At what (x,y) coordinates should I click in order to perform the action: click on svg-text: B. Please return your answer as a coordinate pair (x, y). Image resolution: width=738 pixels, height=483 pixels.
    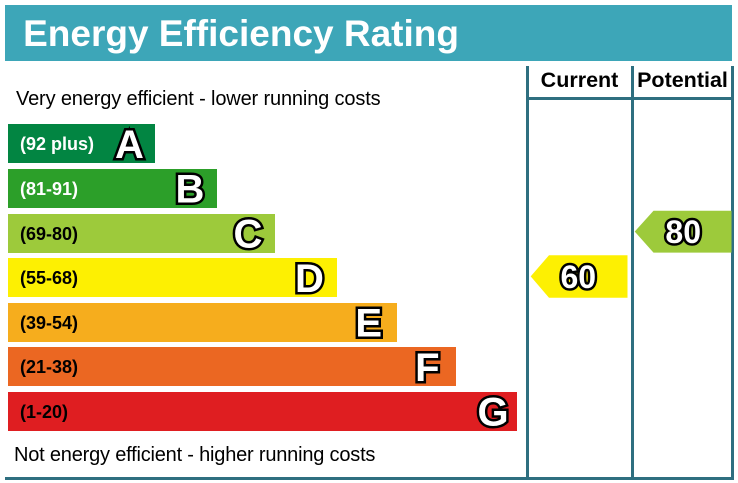
    Looking at the image, I should click on (189, 190).